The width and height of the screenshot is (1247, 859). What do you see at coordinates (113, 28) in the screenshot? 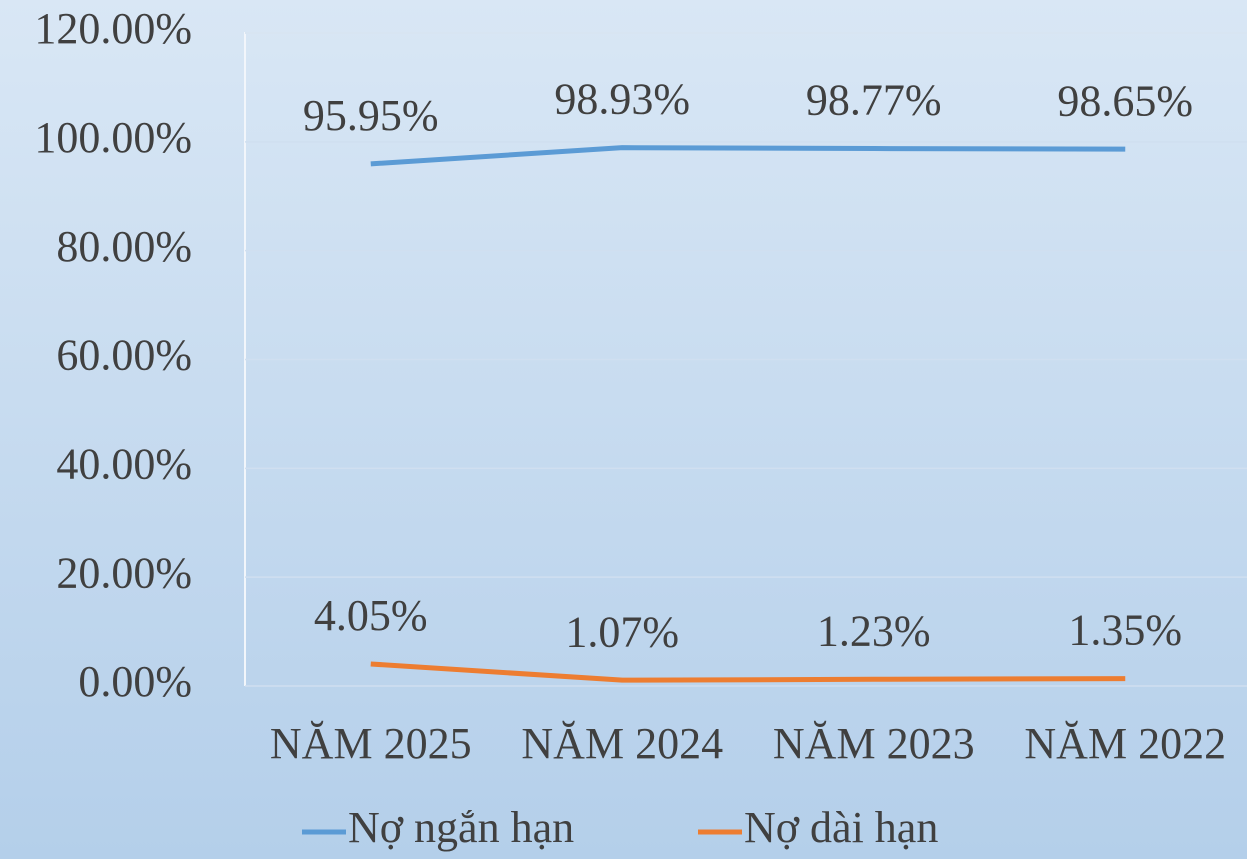
I see `y-tick-label: 120.00%` at bounding box center [113, 28].